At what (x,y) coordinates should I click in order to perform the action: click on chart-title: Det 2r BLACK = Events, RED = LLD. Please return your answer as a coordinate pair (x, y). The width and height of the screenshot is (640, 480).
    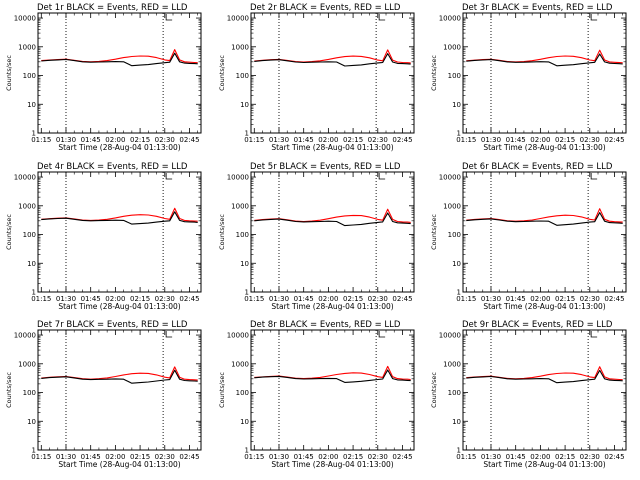
    Looking at the image, I should click on (325, 8).